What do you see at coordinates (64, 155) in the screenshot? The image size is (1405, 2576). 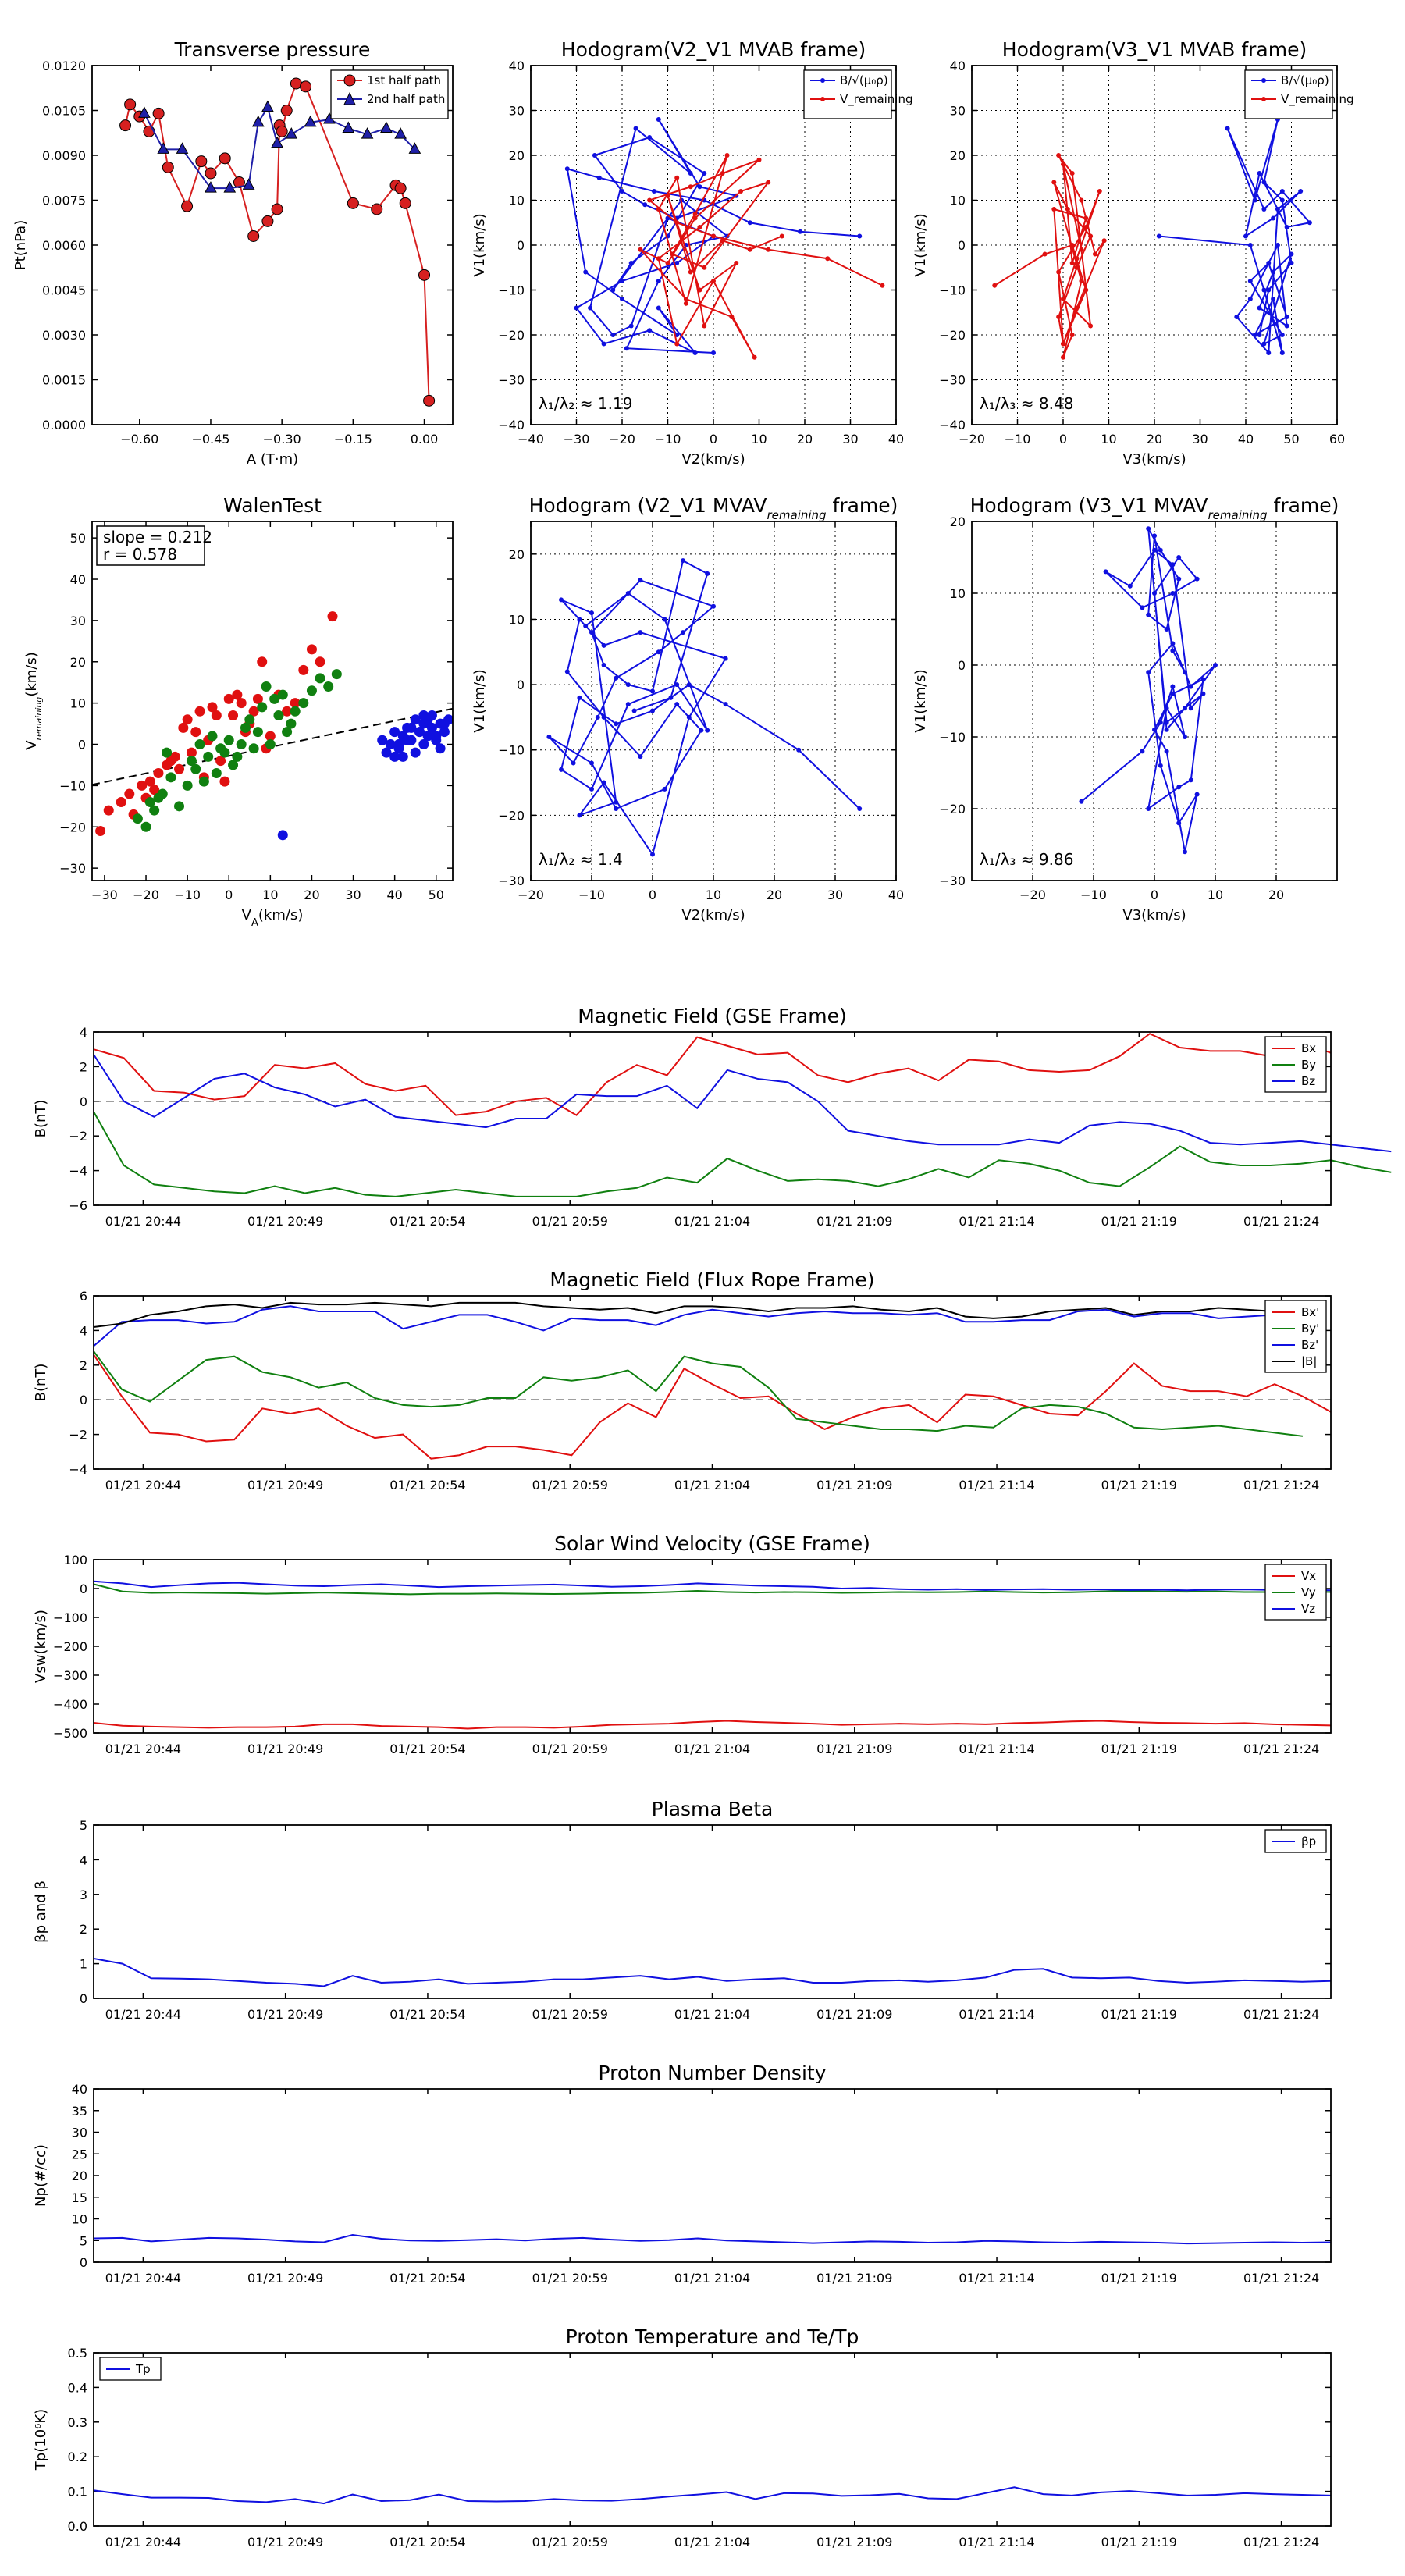 I see `y-tick-label: 0.0090` at bounding box center [64, 155].